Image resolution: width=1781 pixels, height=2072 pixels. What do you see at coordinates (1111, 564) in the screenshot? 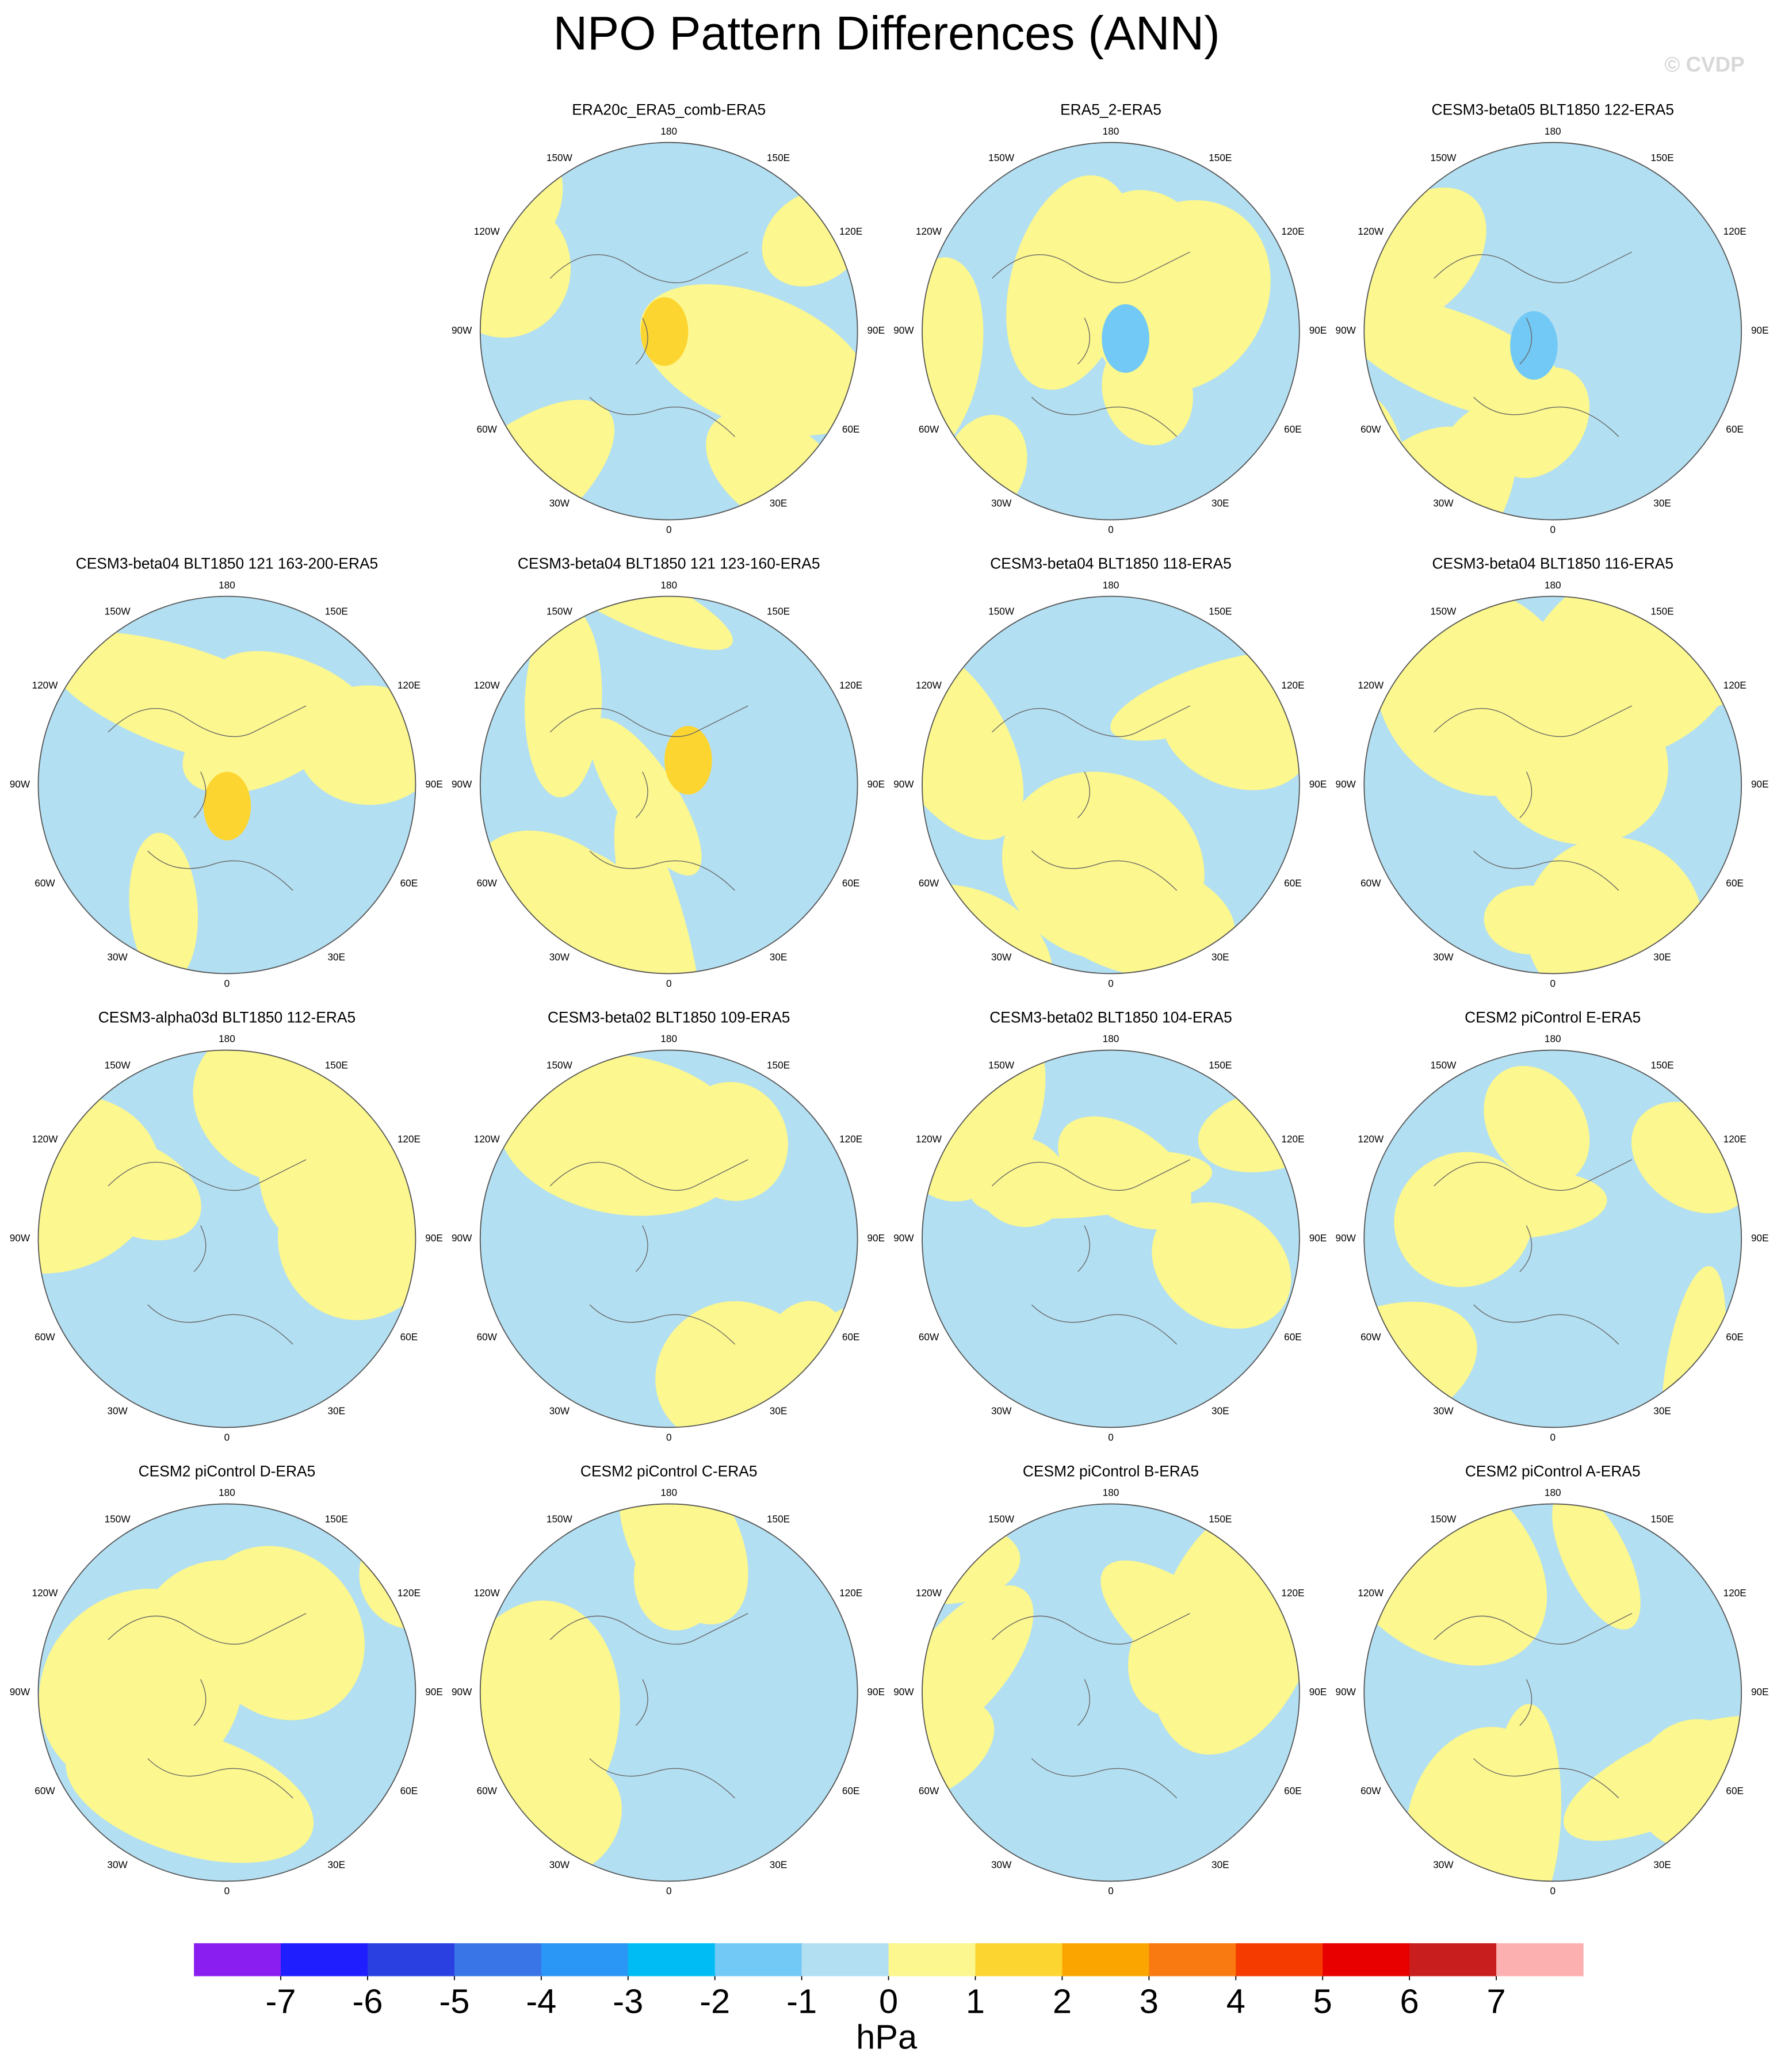
I see `panel-title: CESM3-beta04 BLT1850 118-ERA5` at bounding box center [1111, 564].